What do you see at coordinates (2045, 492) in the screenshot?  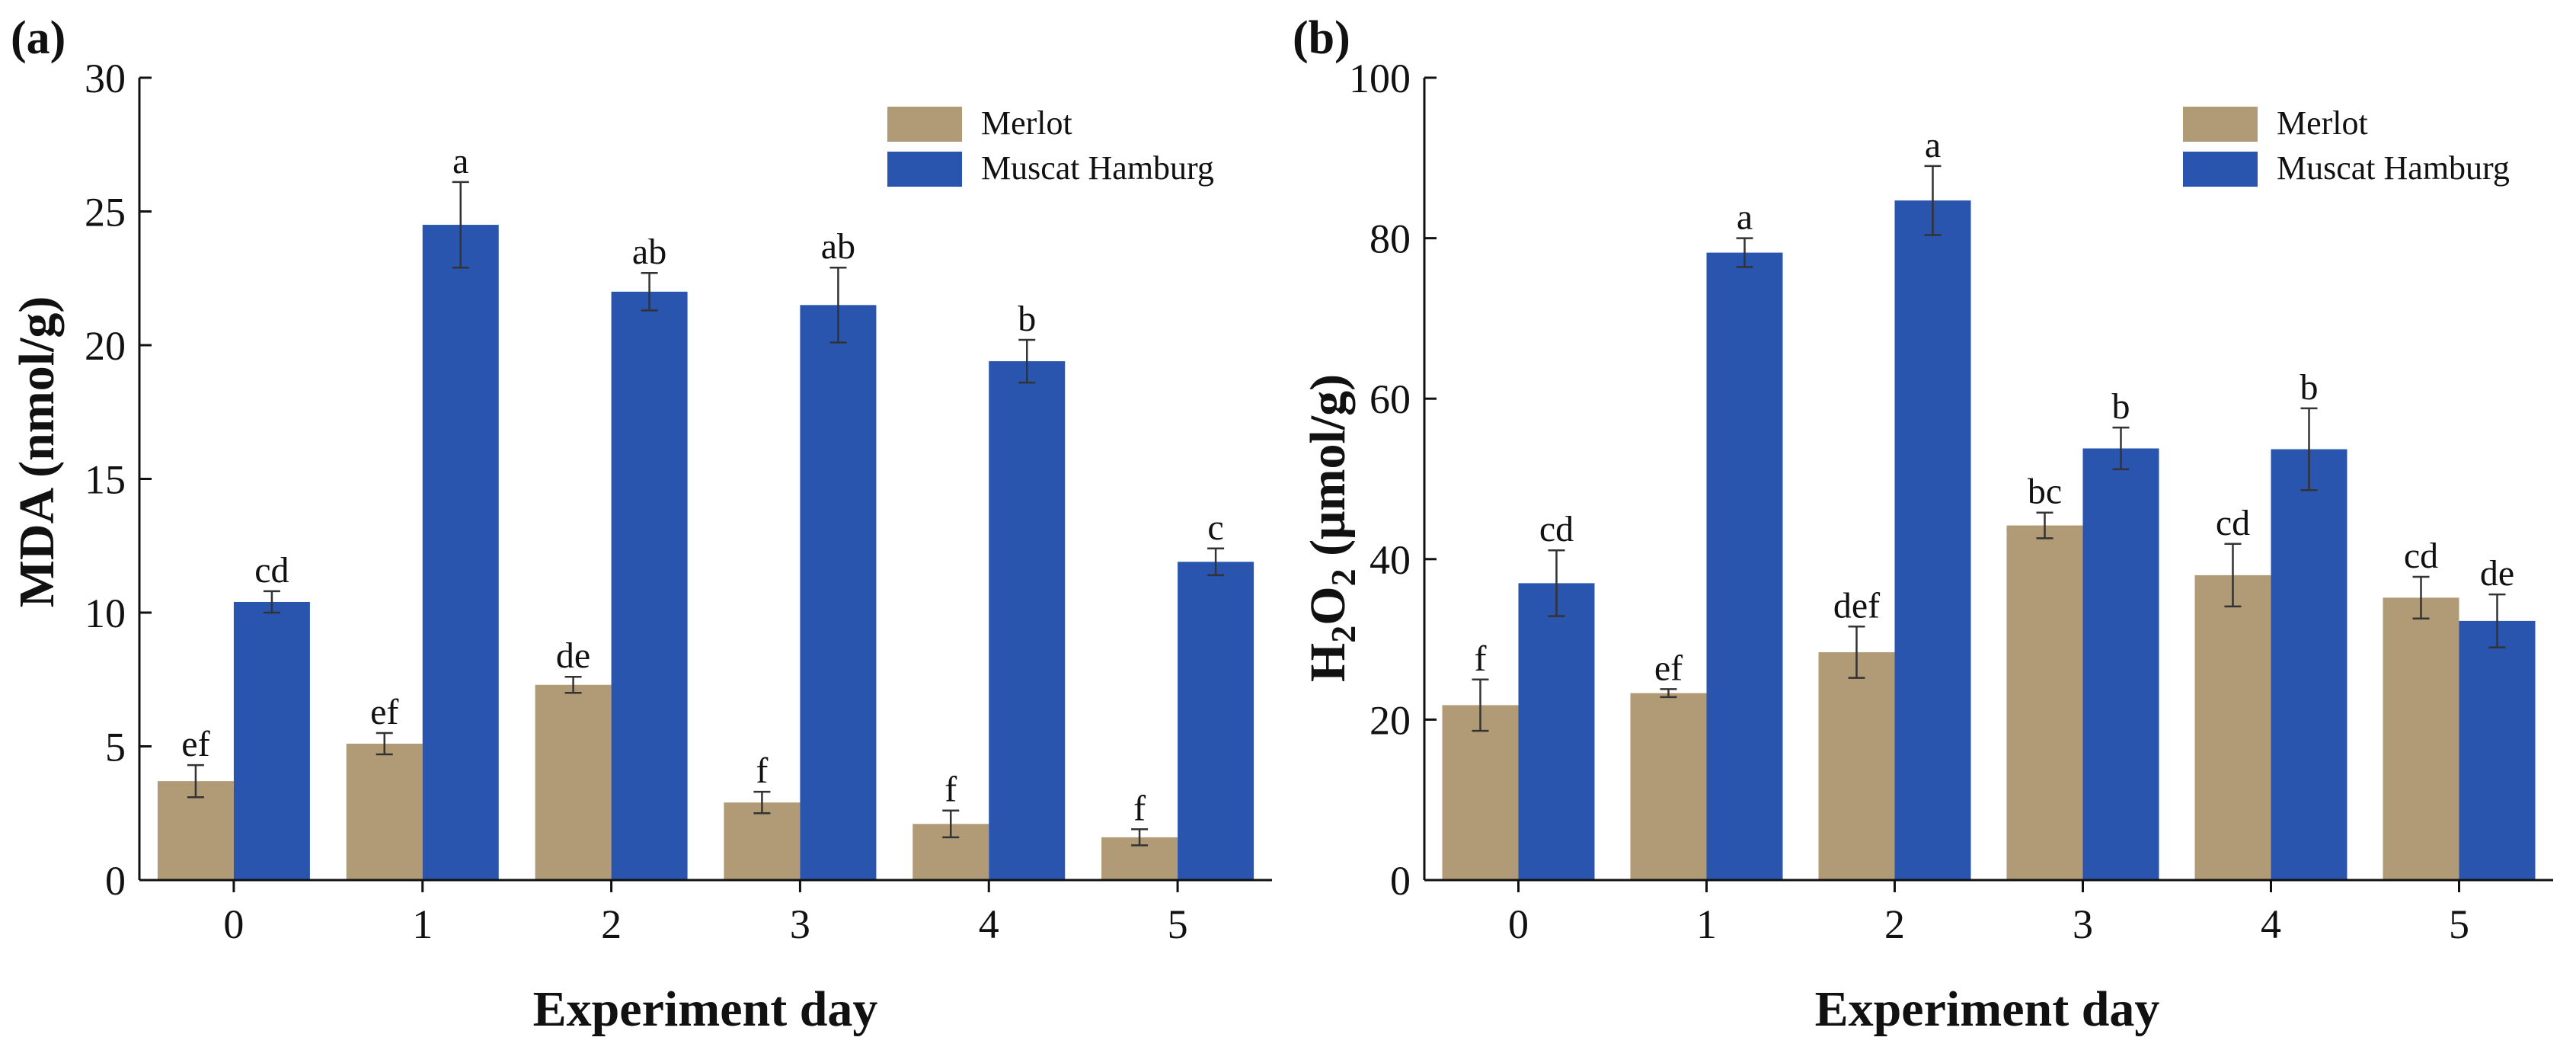 I see `significance-letter-merlot: bc` at bounding box center [2045, 492].